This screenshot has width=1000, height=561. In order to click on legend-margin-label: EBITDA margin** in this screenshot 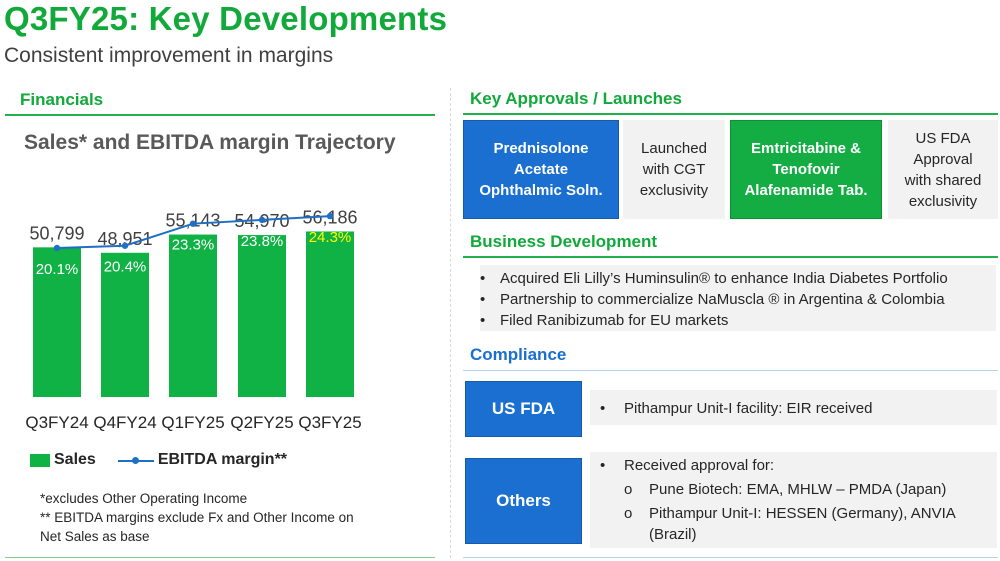, I will do `click(222, 459)`.